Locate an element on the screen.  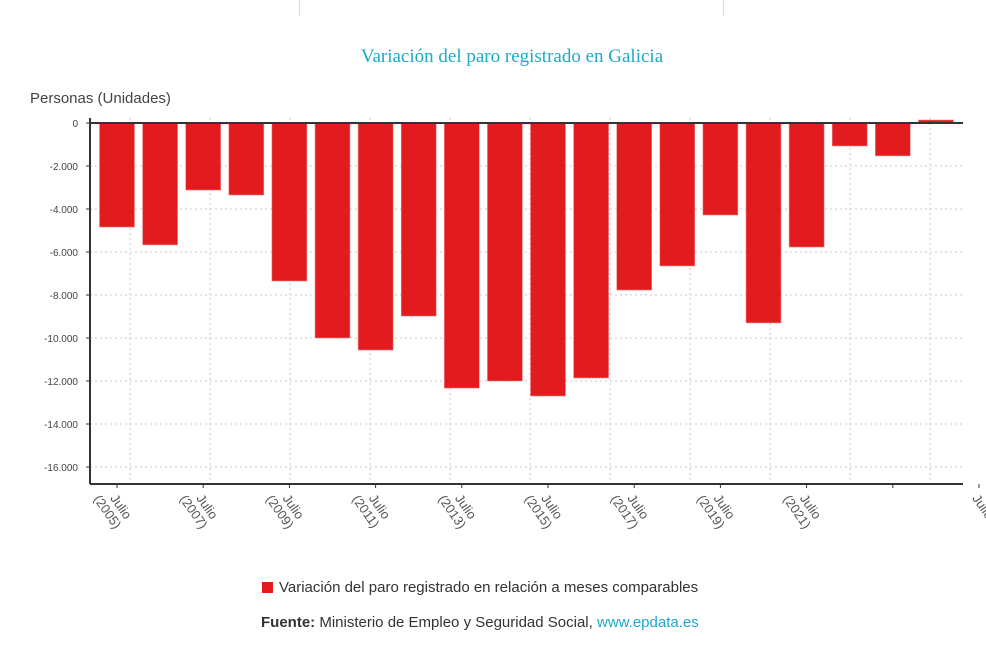
y-tick-label: -14.000 is located at coordinates (61, 425).